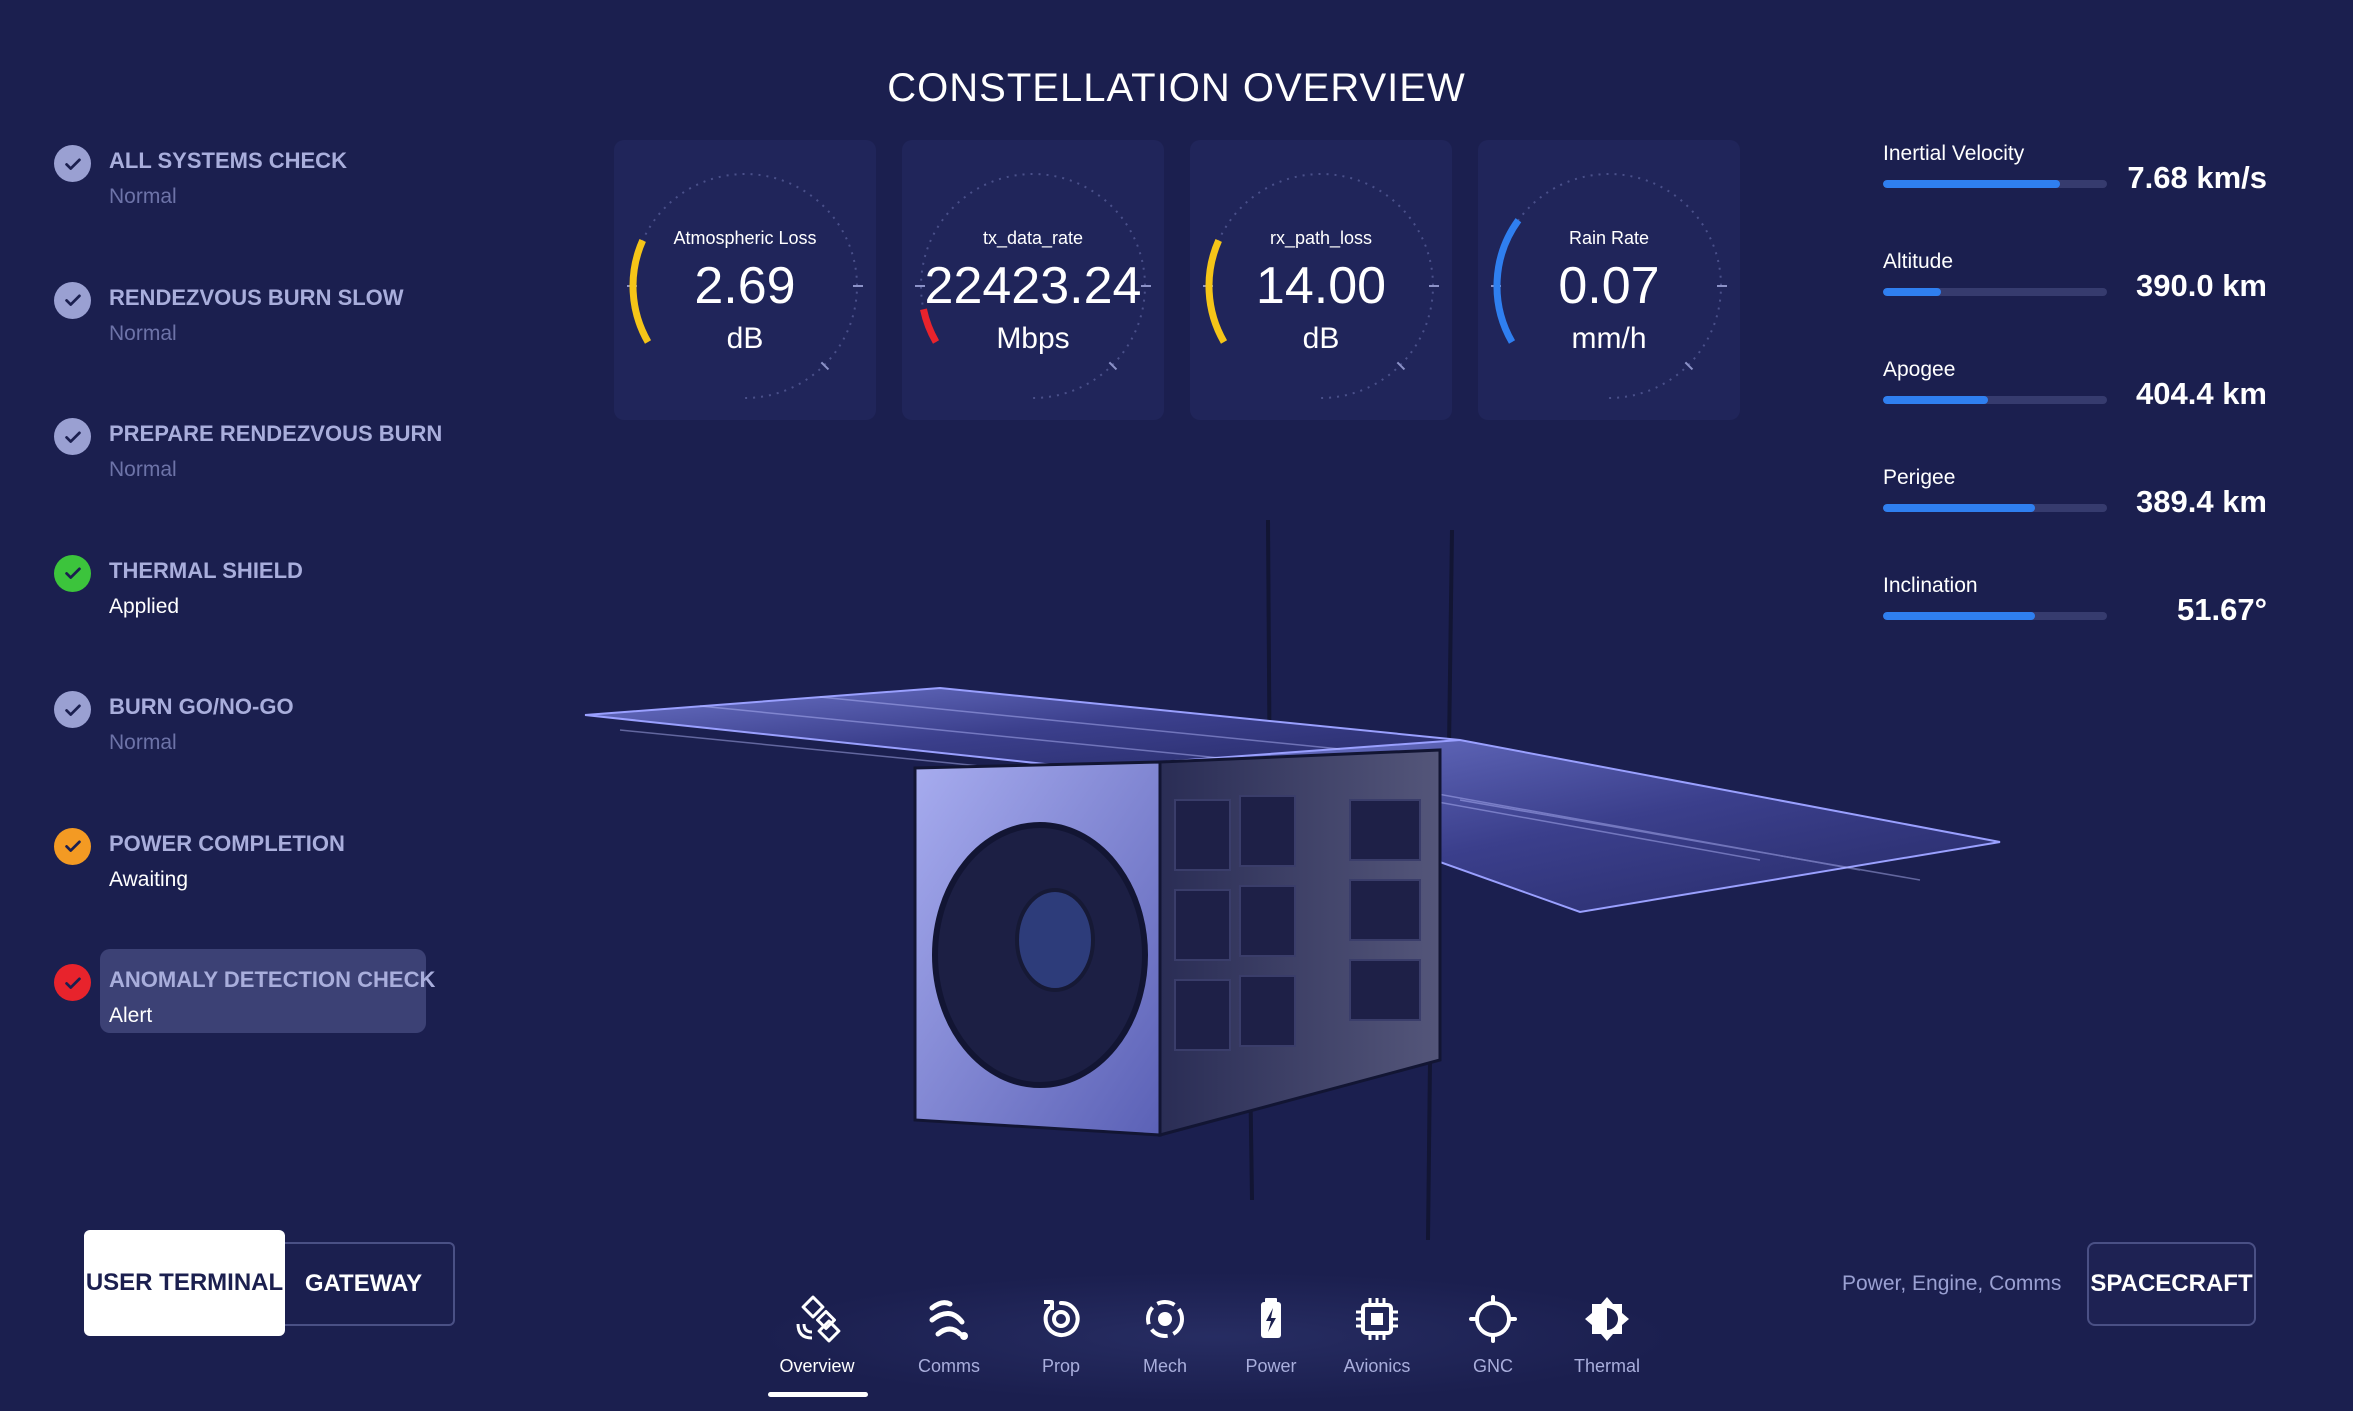 The width and height of the screenshot is (2353, 1411). What do you see at coordinates (2078, 410) in the screenshot?
I see `metric-apogee: Apogee 404.4 km` at bounding box center [2078, 410].